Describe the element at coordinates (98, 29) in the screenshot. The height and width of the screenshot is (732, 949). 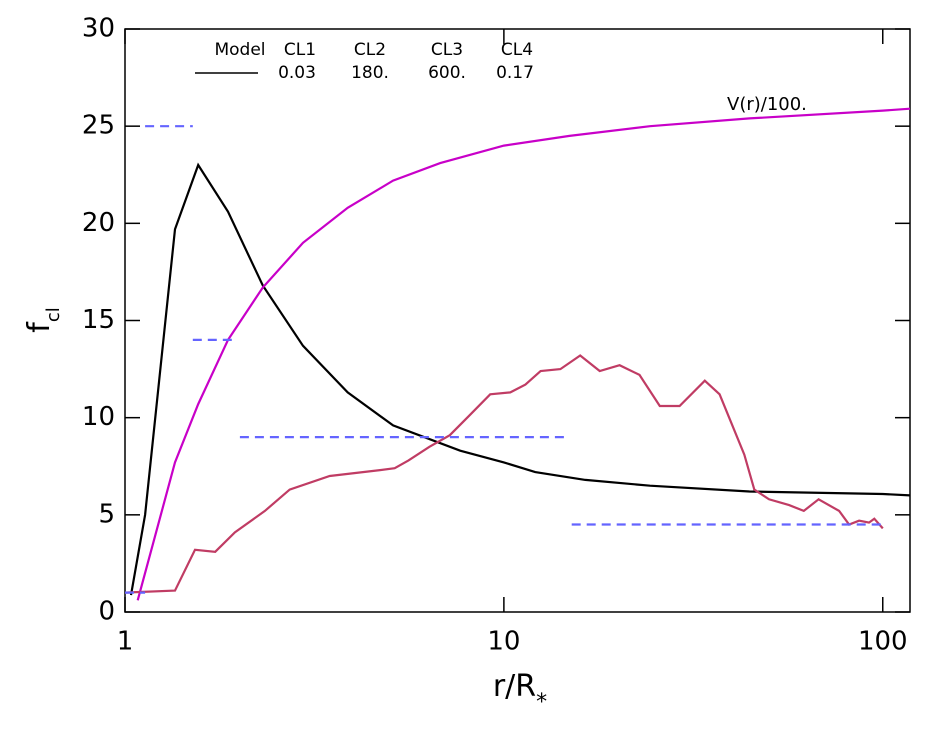
I see `y-tick-label: 30` at that location.